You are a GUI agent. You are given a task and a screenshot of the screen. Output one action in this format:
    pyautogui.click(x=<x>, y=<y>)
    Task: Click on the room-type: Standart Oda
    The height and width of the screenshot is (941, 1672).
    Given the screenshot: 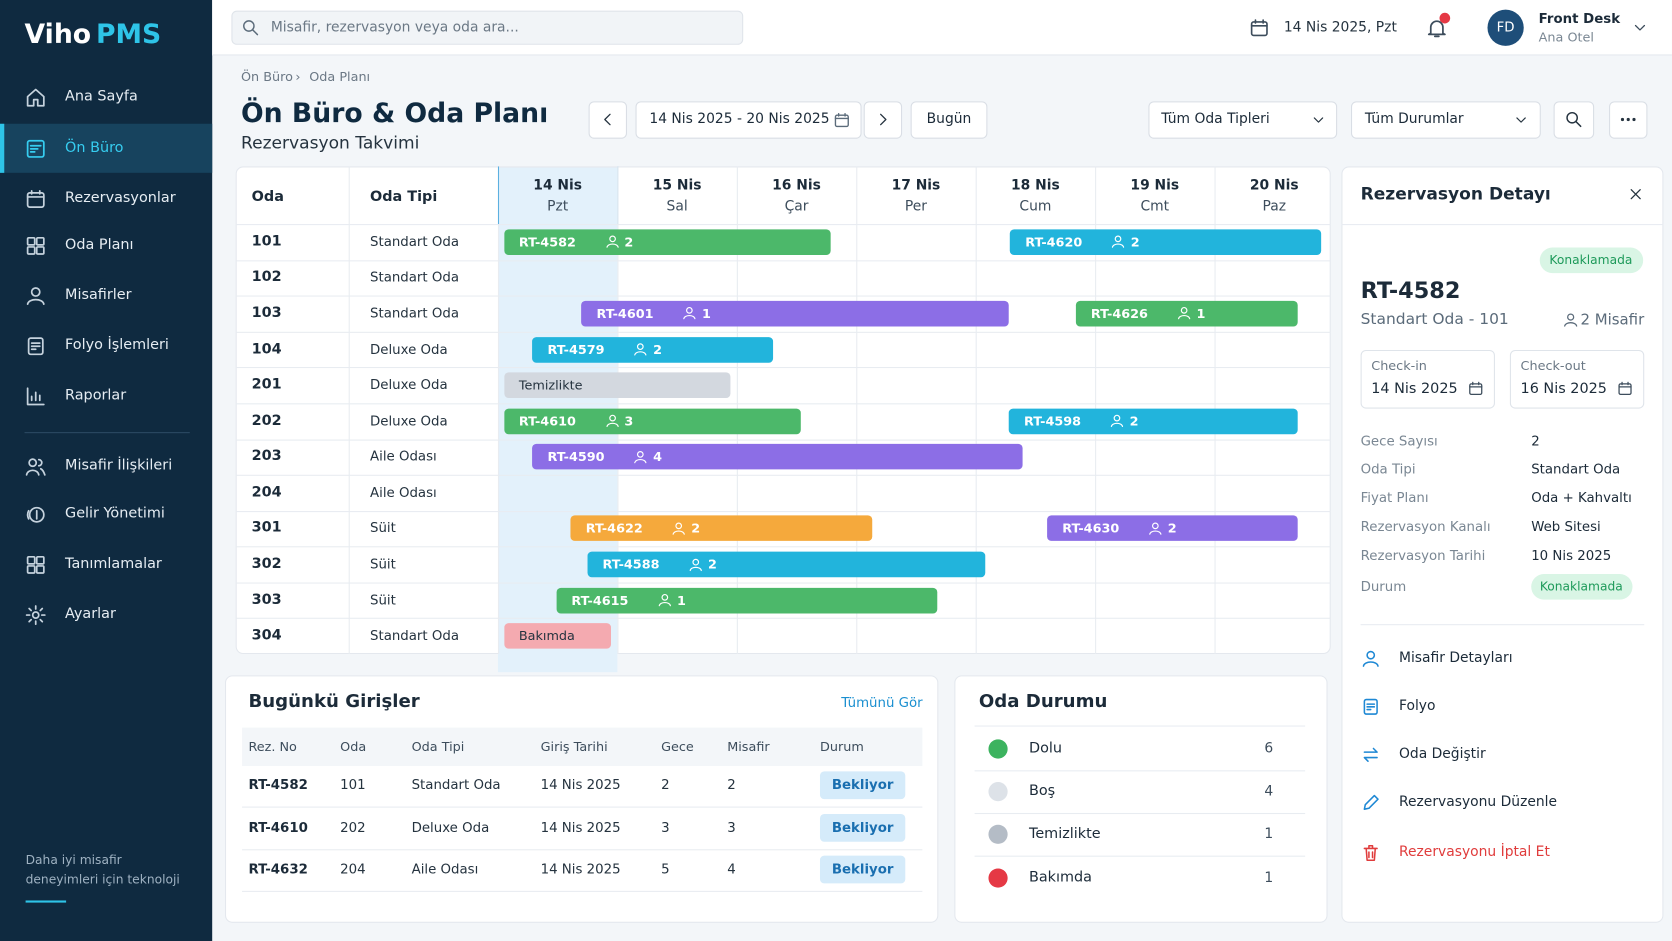 What is the action you would take?
    pyautogui.click(x=415, y=635)
    